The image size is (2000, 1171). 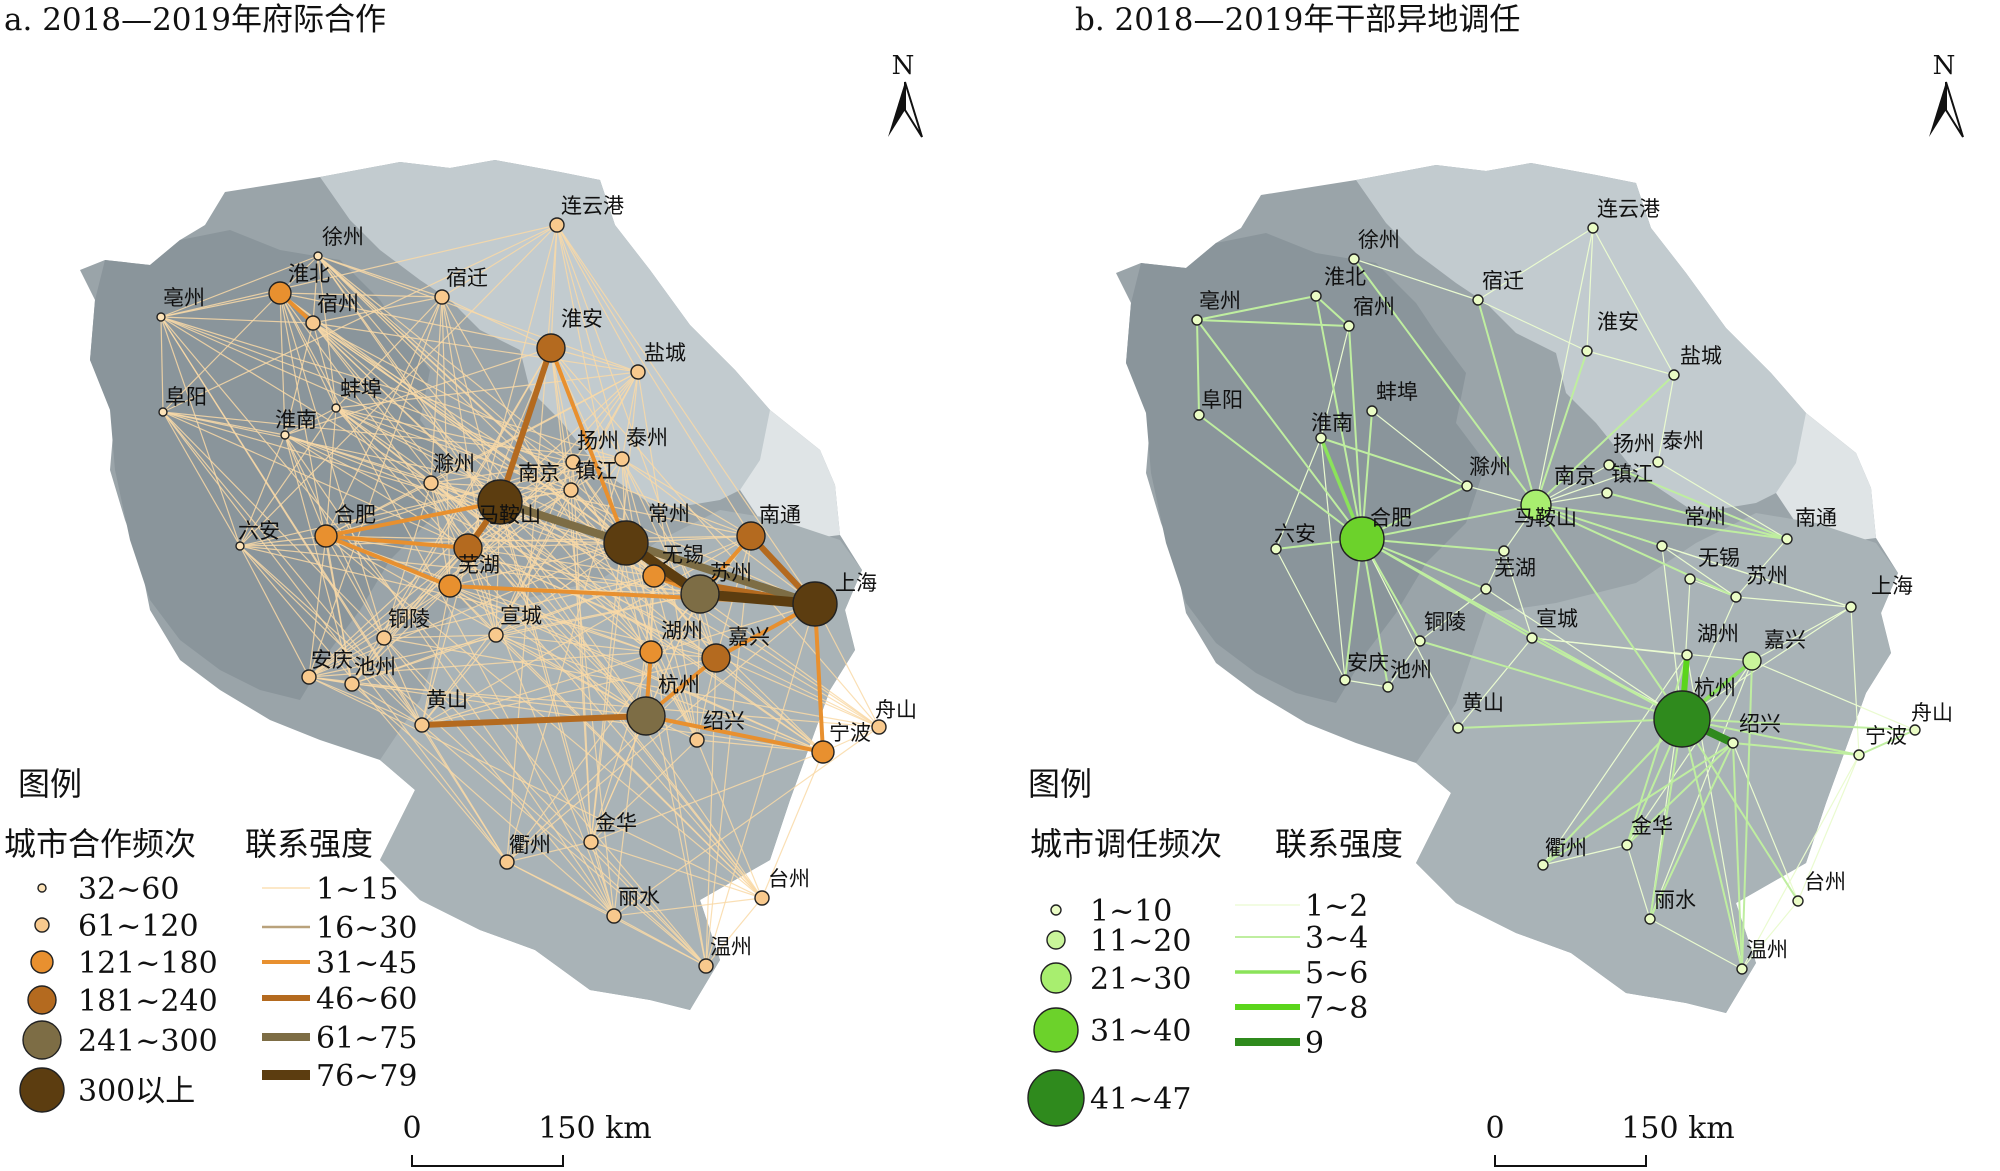 I want to click on map-a-legend-node-title: 城市合作频次, so click(x=100, y=844).